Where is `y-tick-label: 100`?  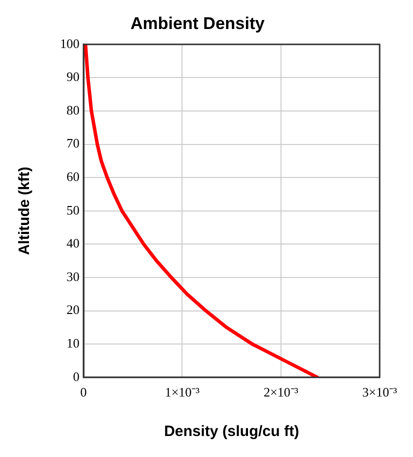
y-tick-label: 100 is located at coordinates (70, 43).